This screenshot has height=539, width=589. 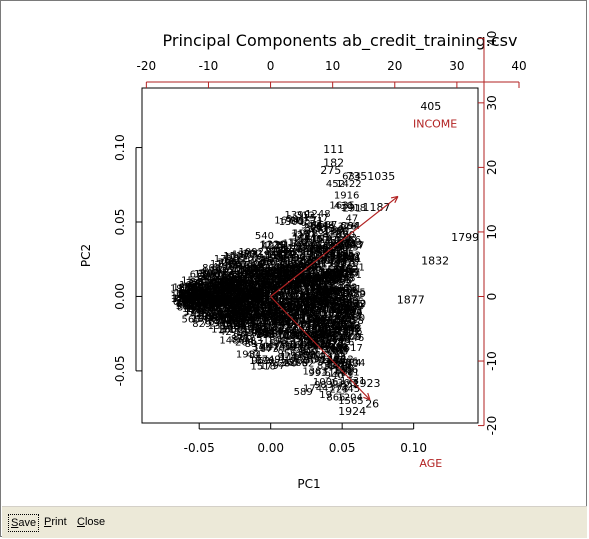 I want to click on observation-label: 519, so click(x=244, y=320).